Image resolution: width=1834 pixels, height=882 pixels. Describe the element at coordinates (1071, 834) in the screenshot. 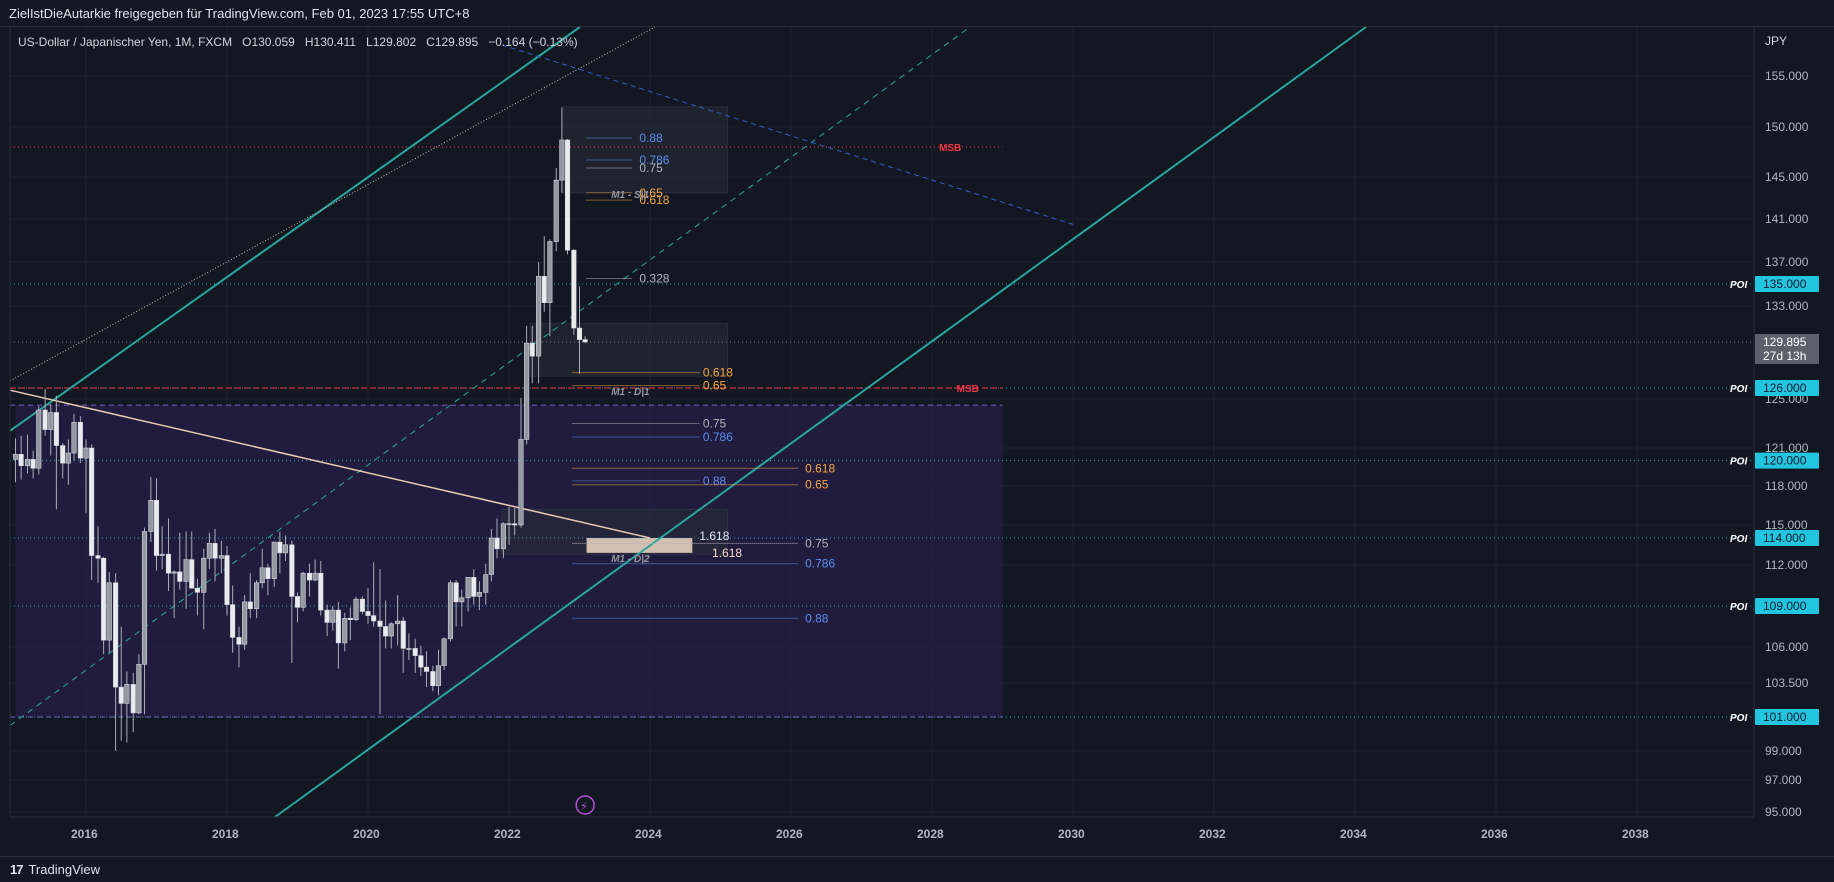

I see `time-tick-label: 2030` at that location.